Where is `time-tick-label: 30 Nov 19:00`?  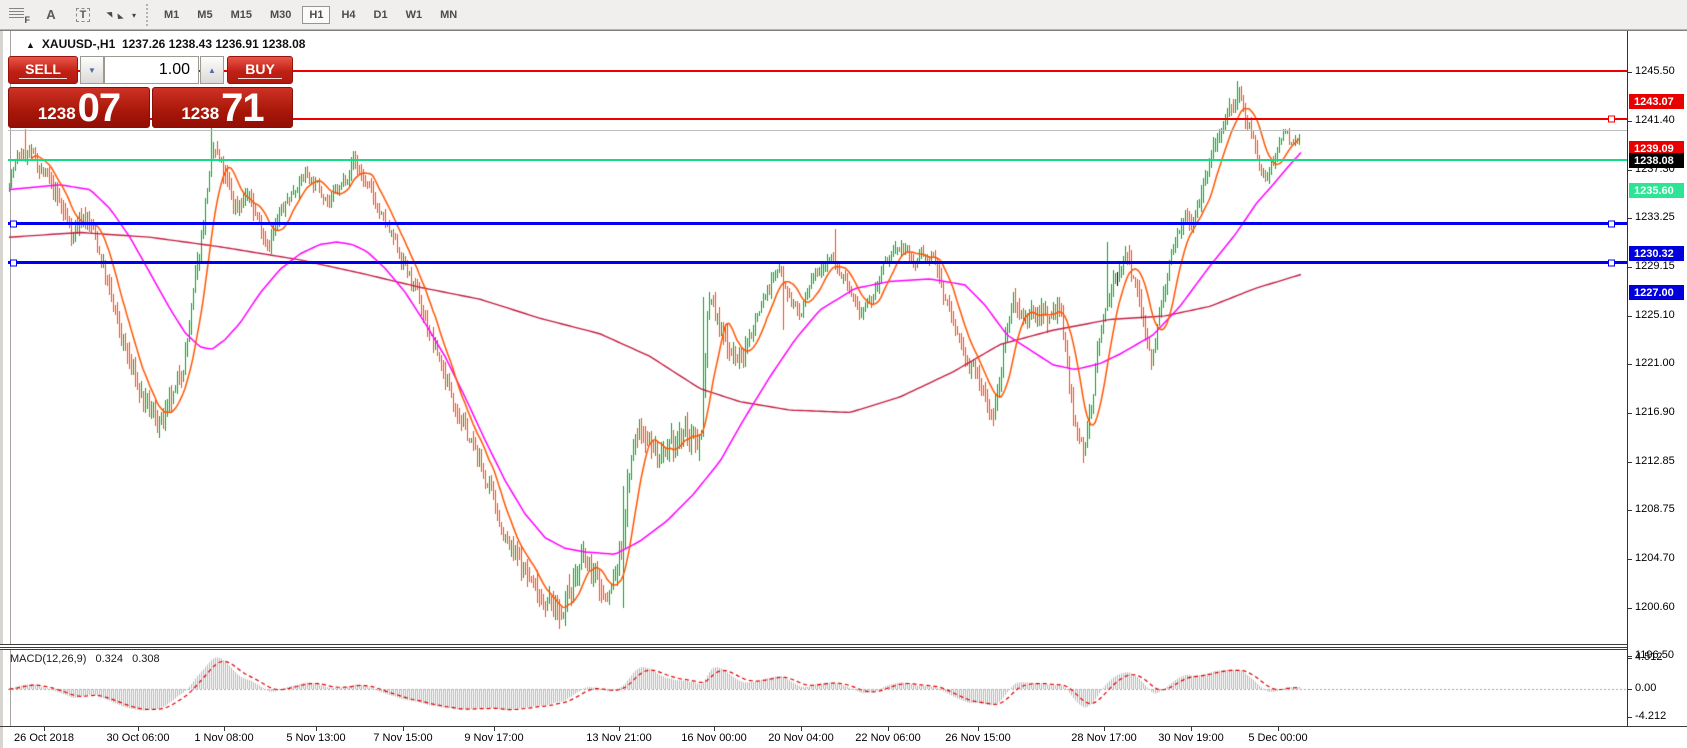
time-tick-label: 30 Nov 19:00 is located at coordinates (1191, 738).